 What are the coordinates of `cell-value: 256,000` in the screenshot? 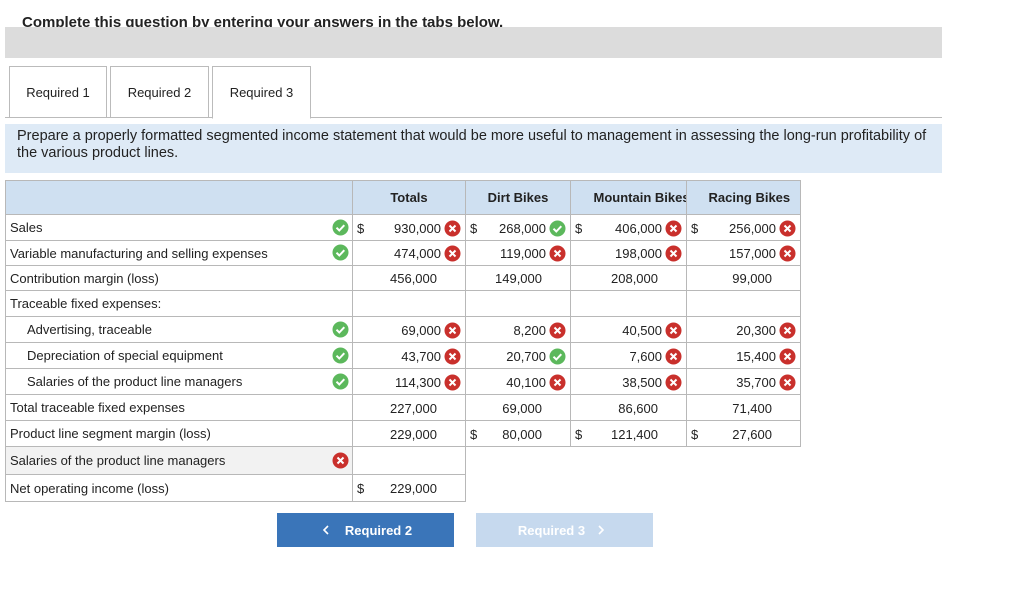 It's located at (752, 228).